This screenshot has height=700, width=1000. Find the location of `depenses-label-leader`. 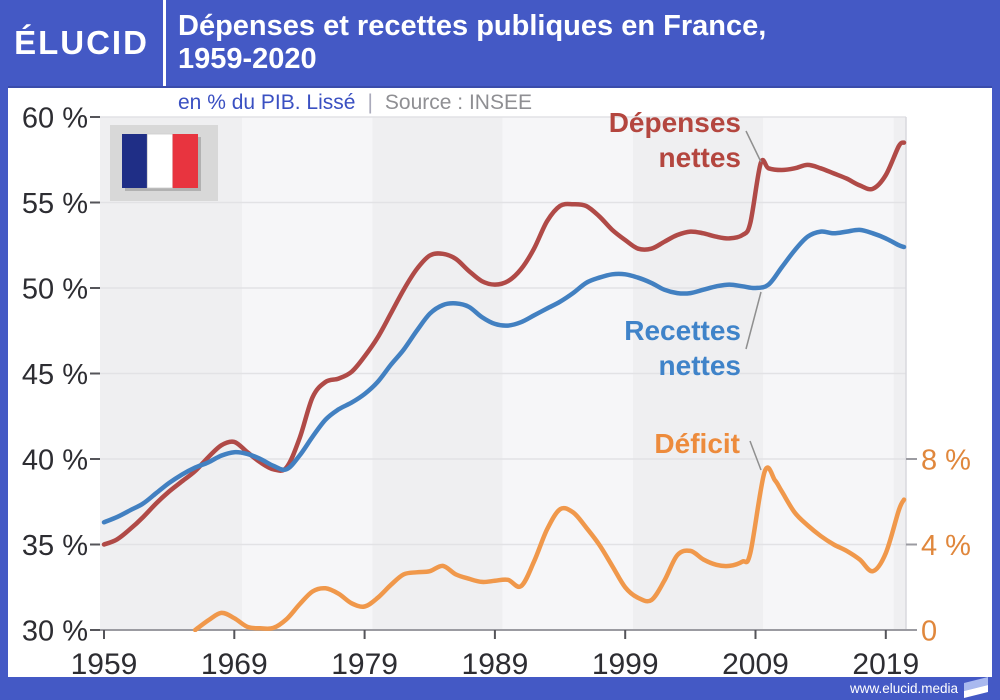

depenses-label-leader is located at coordinates (753, 146).